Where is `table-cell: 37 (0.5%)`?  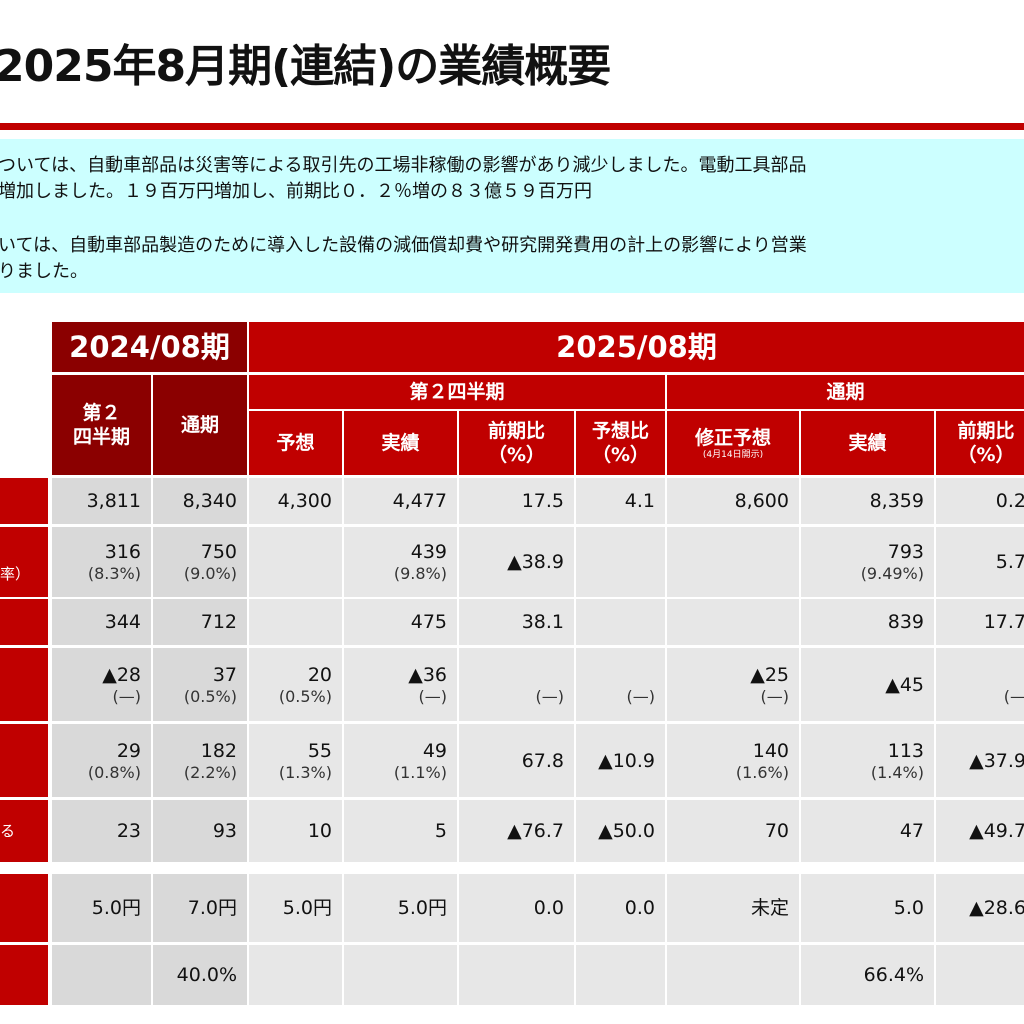 table-cell: 37 (0.5%) is located at coordinates (200, 684).